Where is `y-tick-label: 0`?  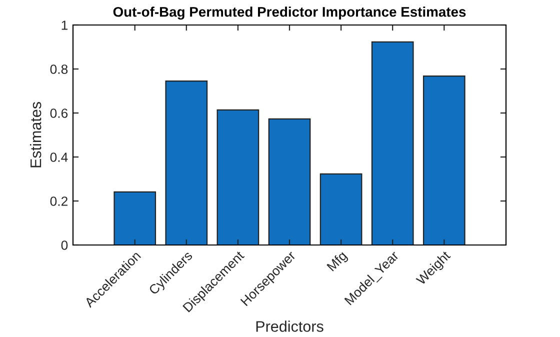
y-tick-label: 0 is located at coordinates (64, 245).